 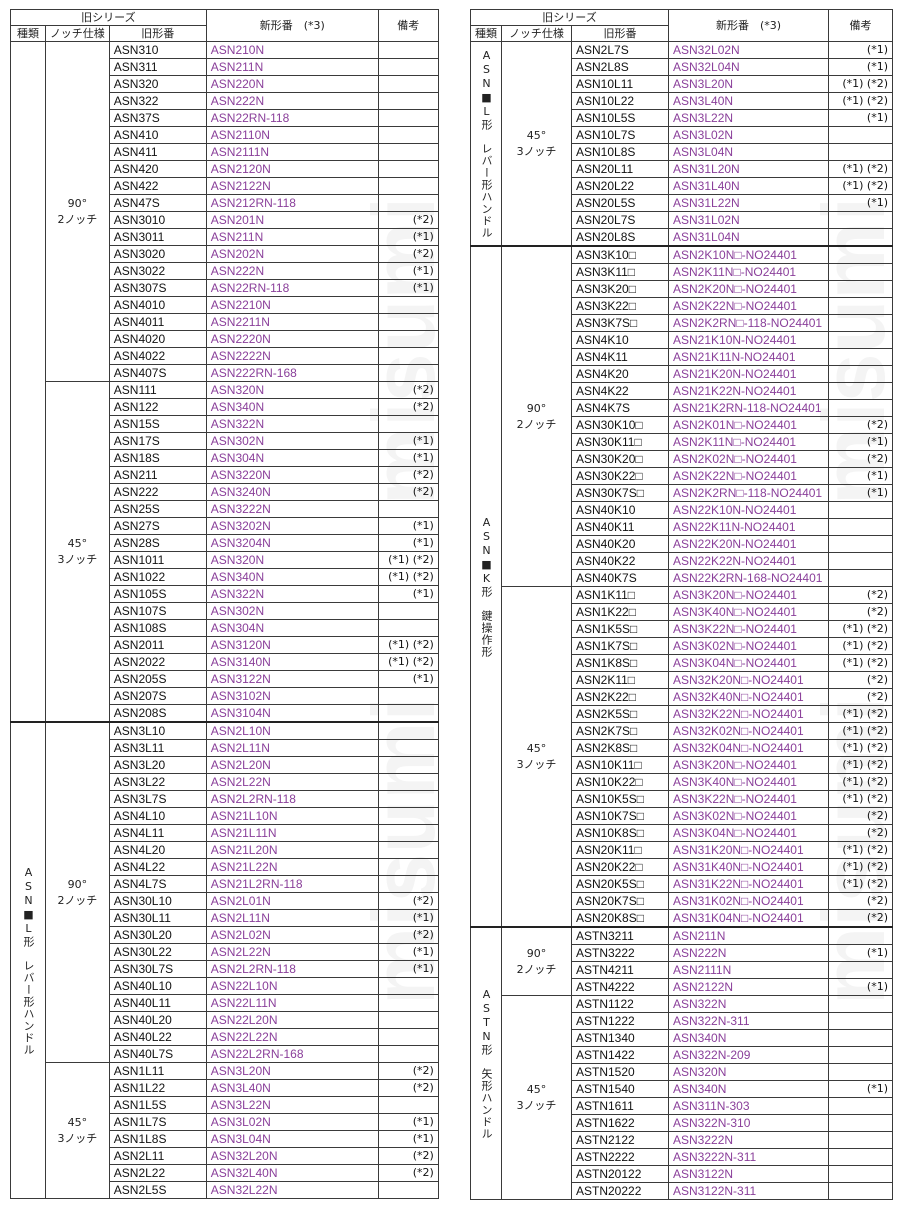 What do you see at coordinates (682, 697) in the screenshot?
I see `table-row: ASN2K22□ ASN32K40N□-NO24401 (*2)` at bounding box center [682, 697].